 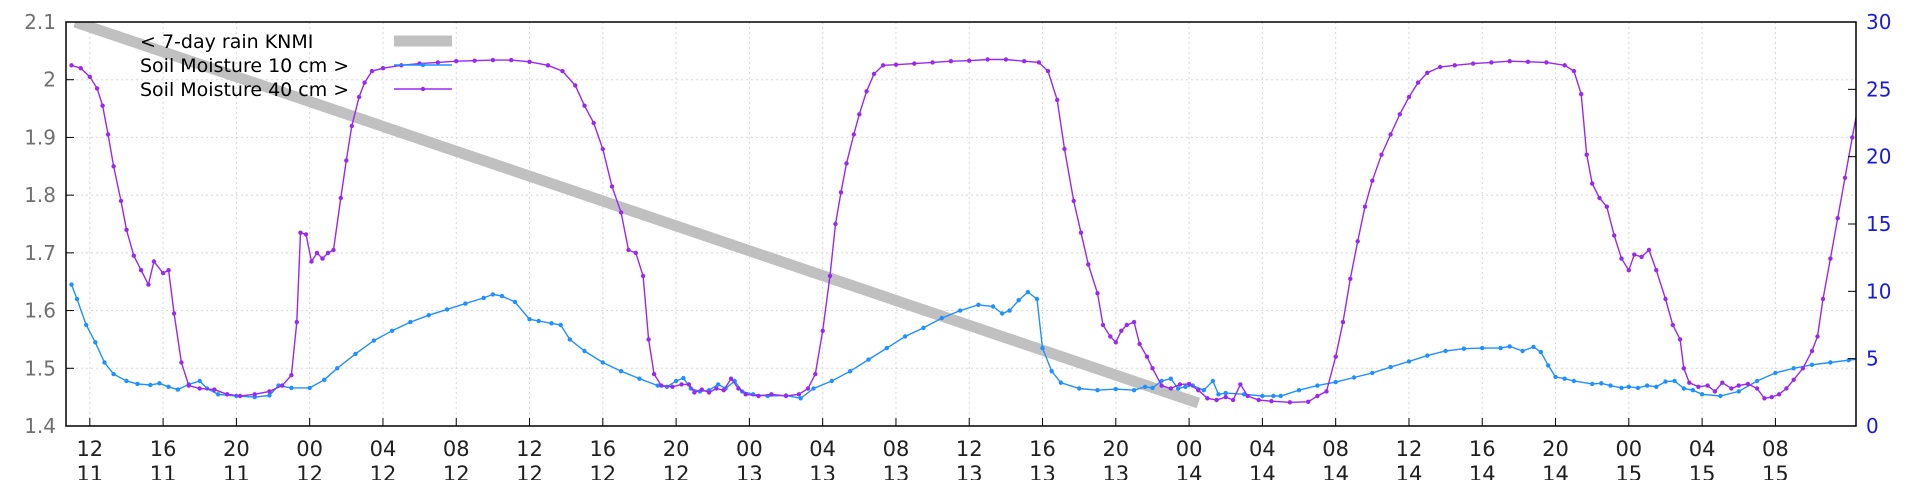 I want to click on x-tick-hour: 16, so click(x=163, y=449).